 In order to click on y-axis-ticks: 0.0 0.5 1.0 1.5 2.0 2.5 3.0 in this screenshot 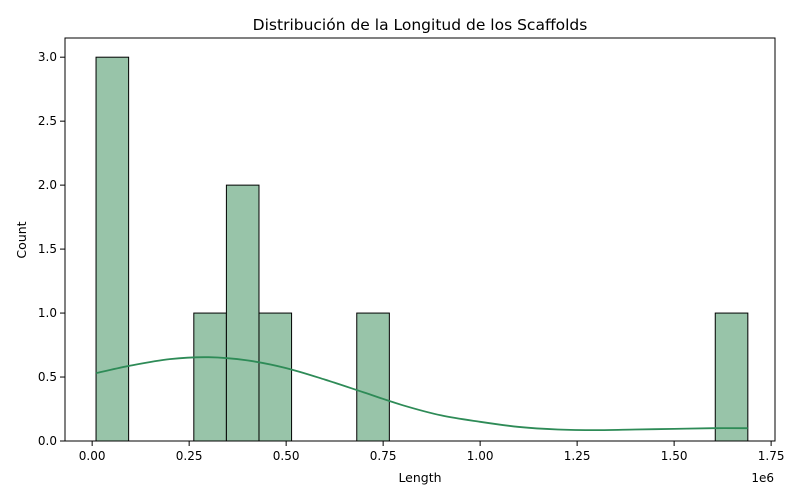, I will do `click(51, 249)`.